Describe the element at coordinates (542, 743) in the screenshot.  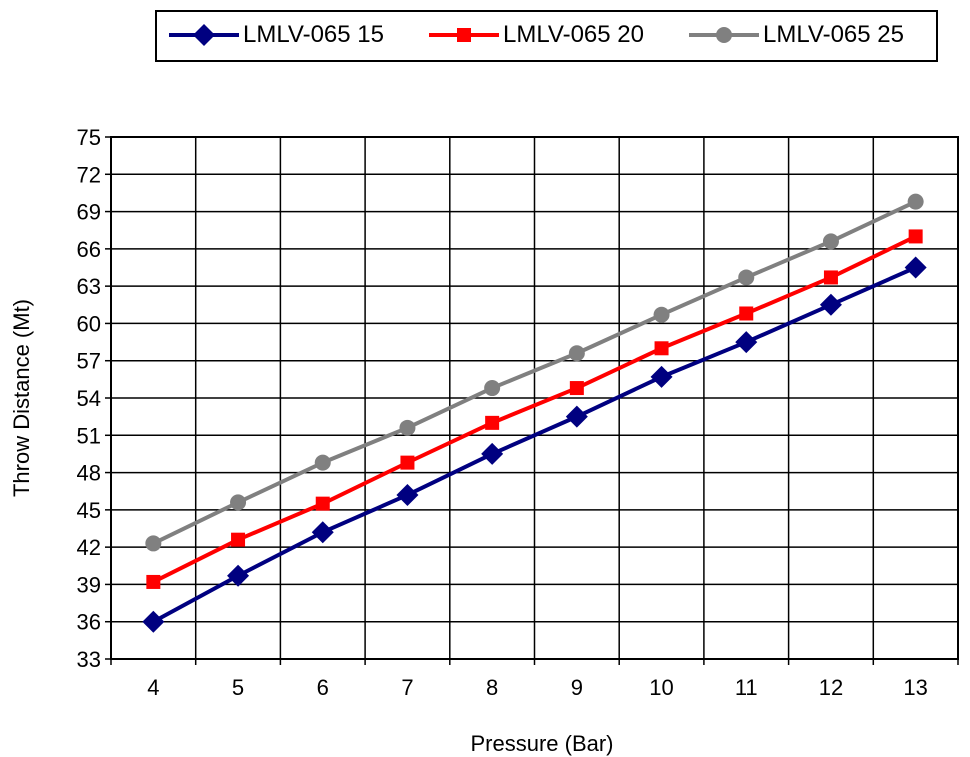
I see `x-axis-title: Pressure (Bar)` at that location.